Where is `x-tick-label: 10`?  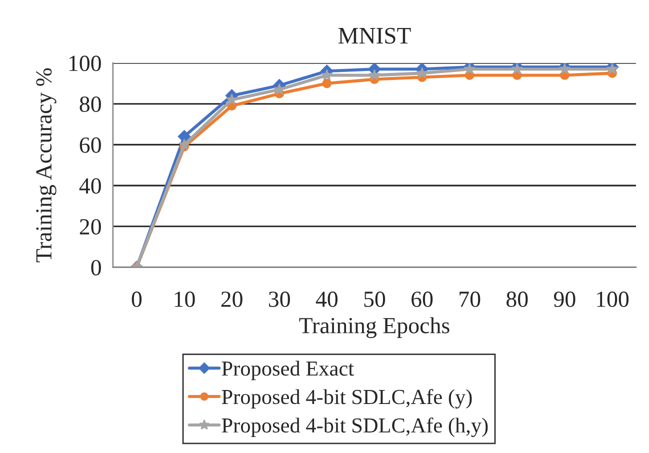 x-tick-label: 10 is located at coordinates (184, 300).